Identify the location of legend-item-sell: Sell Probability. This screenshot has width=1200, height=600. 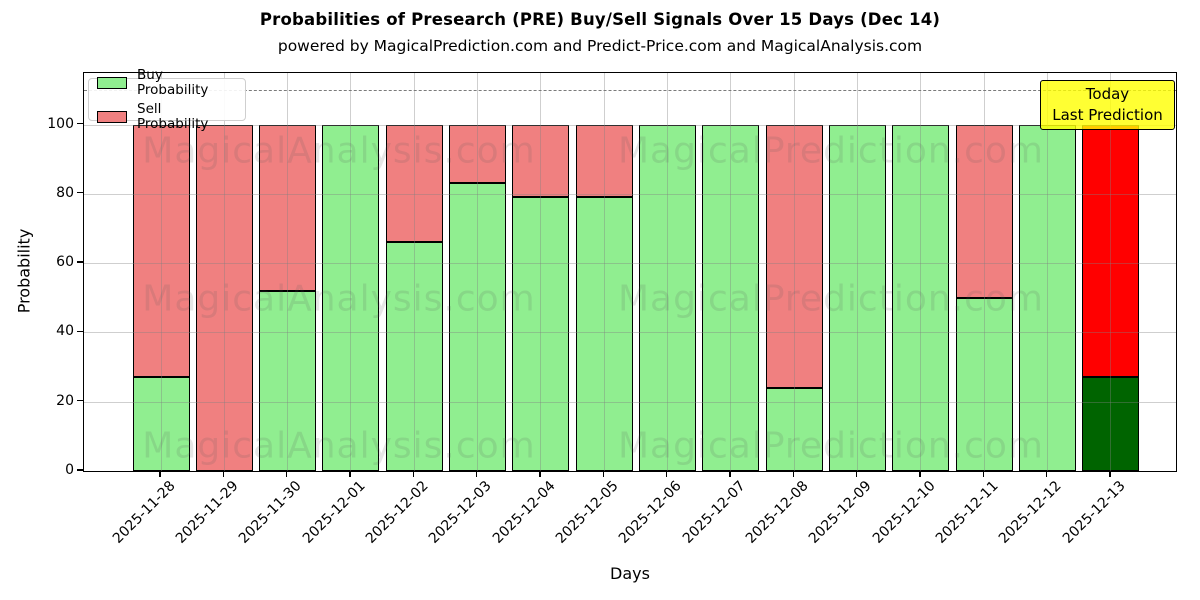
(167, 116).